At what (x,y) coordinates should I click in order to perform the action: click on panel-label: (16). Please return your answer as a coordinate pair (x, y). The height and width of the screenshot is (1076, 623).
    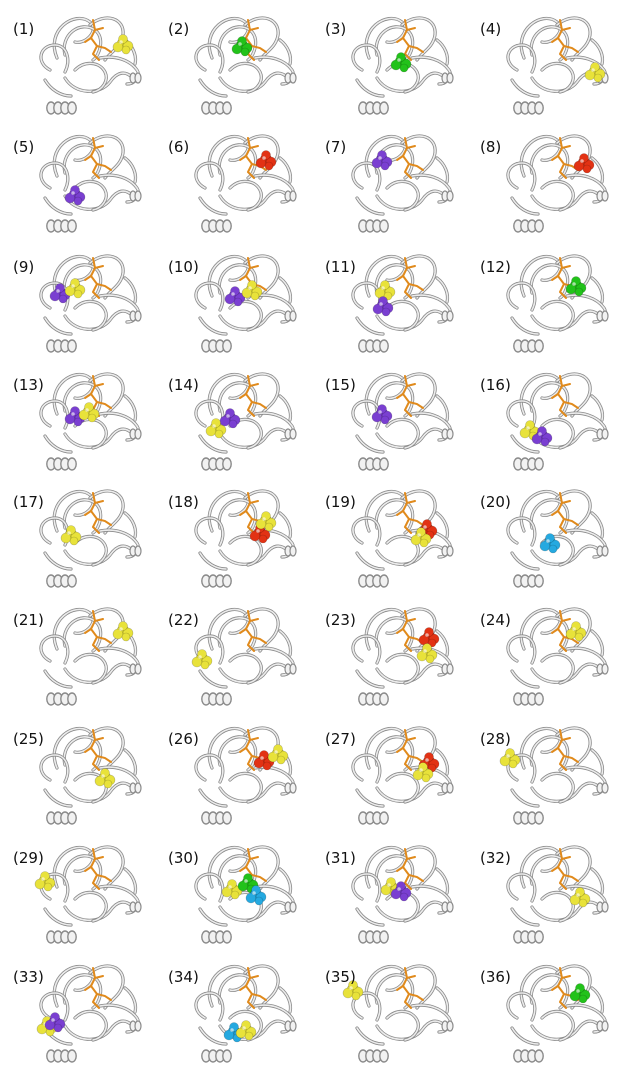
    Looking at the image, I should click on (495, 385).